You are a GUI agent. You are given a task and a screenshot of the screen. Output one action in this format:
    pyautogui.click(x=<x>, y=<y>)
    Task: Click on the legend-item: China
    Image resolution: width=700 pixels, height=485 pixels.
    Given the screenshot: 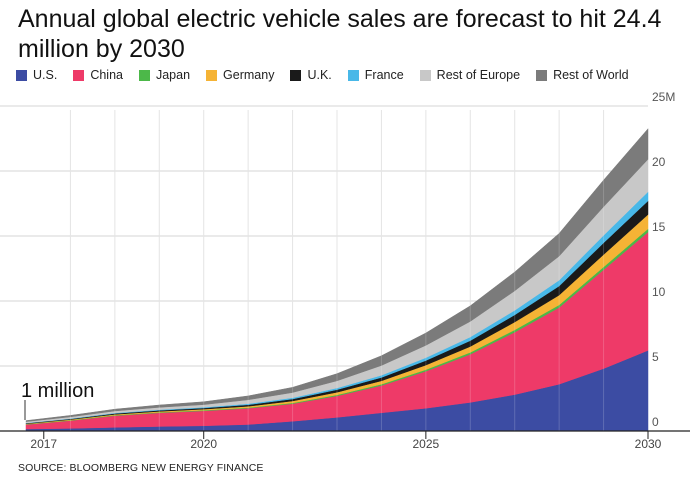 What is the action you would take?
    pyautogui.click(x=98, y=75)
    